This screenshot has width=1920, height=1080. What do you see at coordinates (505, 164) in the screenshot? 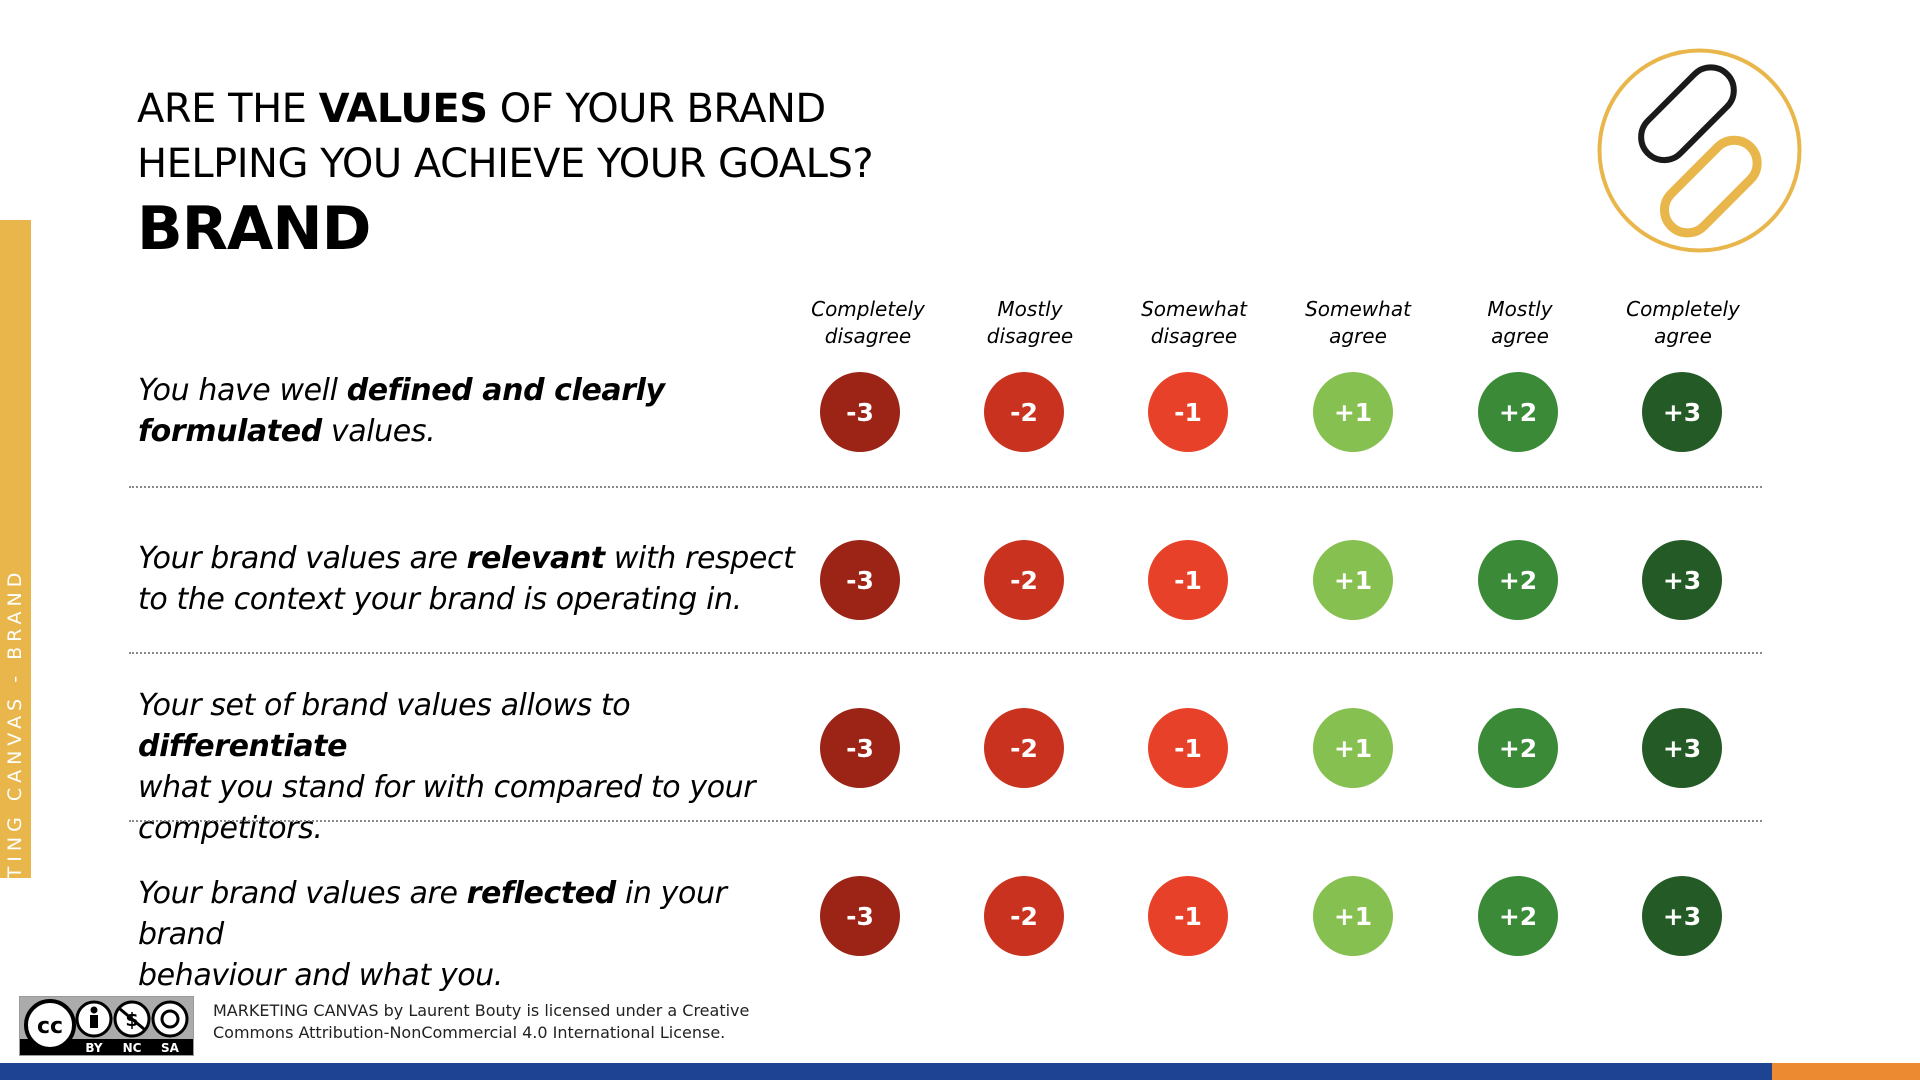
I see `question-title-line-2: HELPING YOU ACHIEVE YOUR GOALS?` at bounding box center [505, 164].